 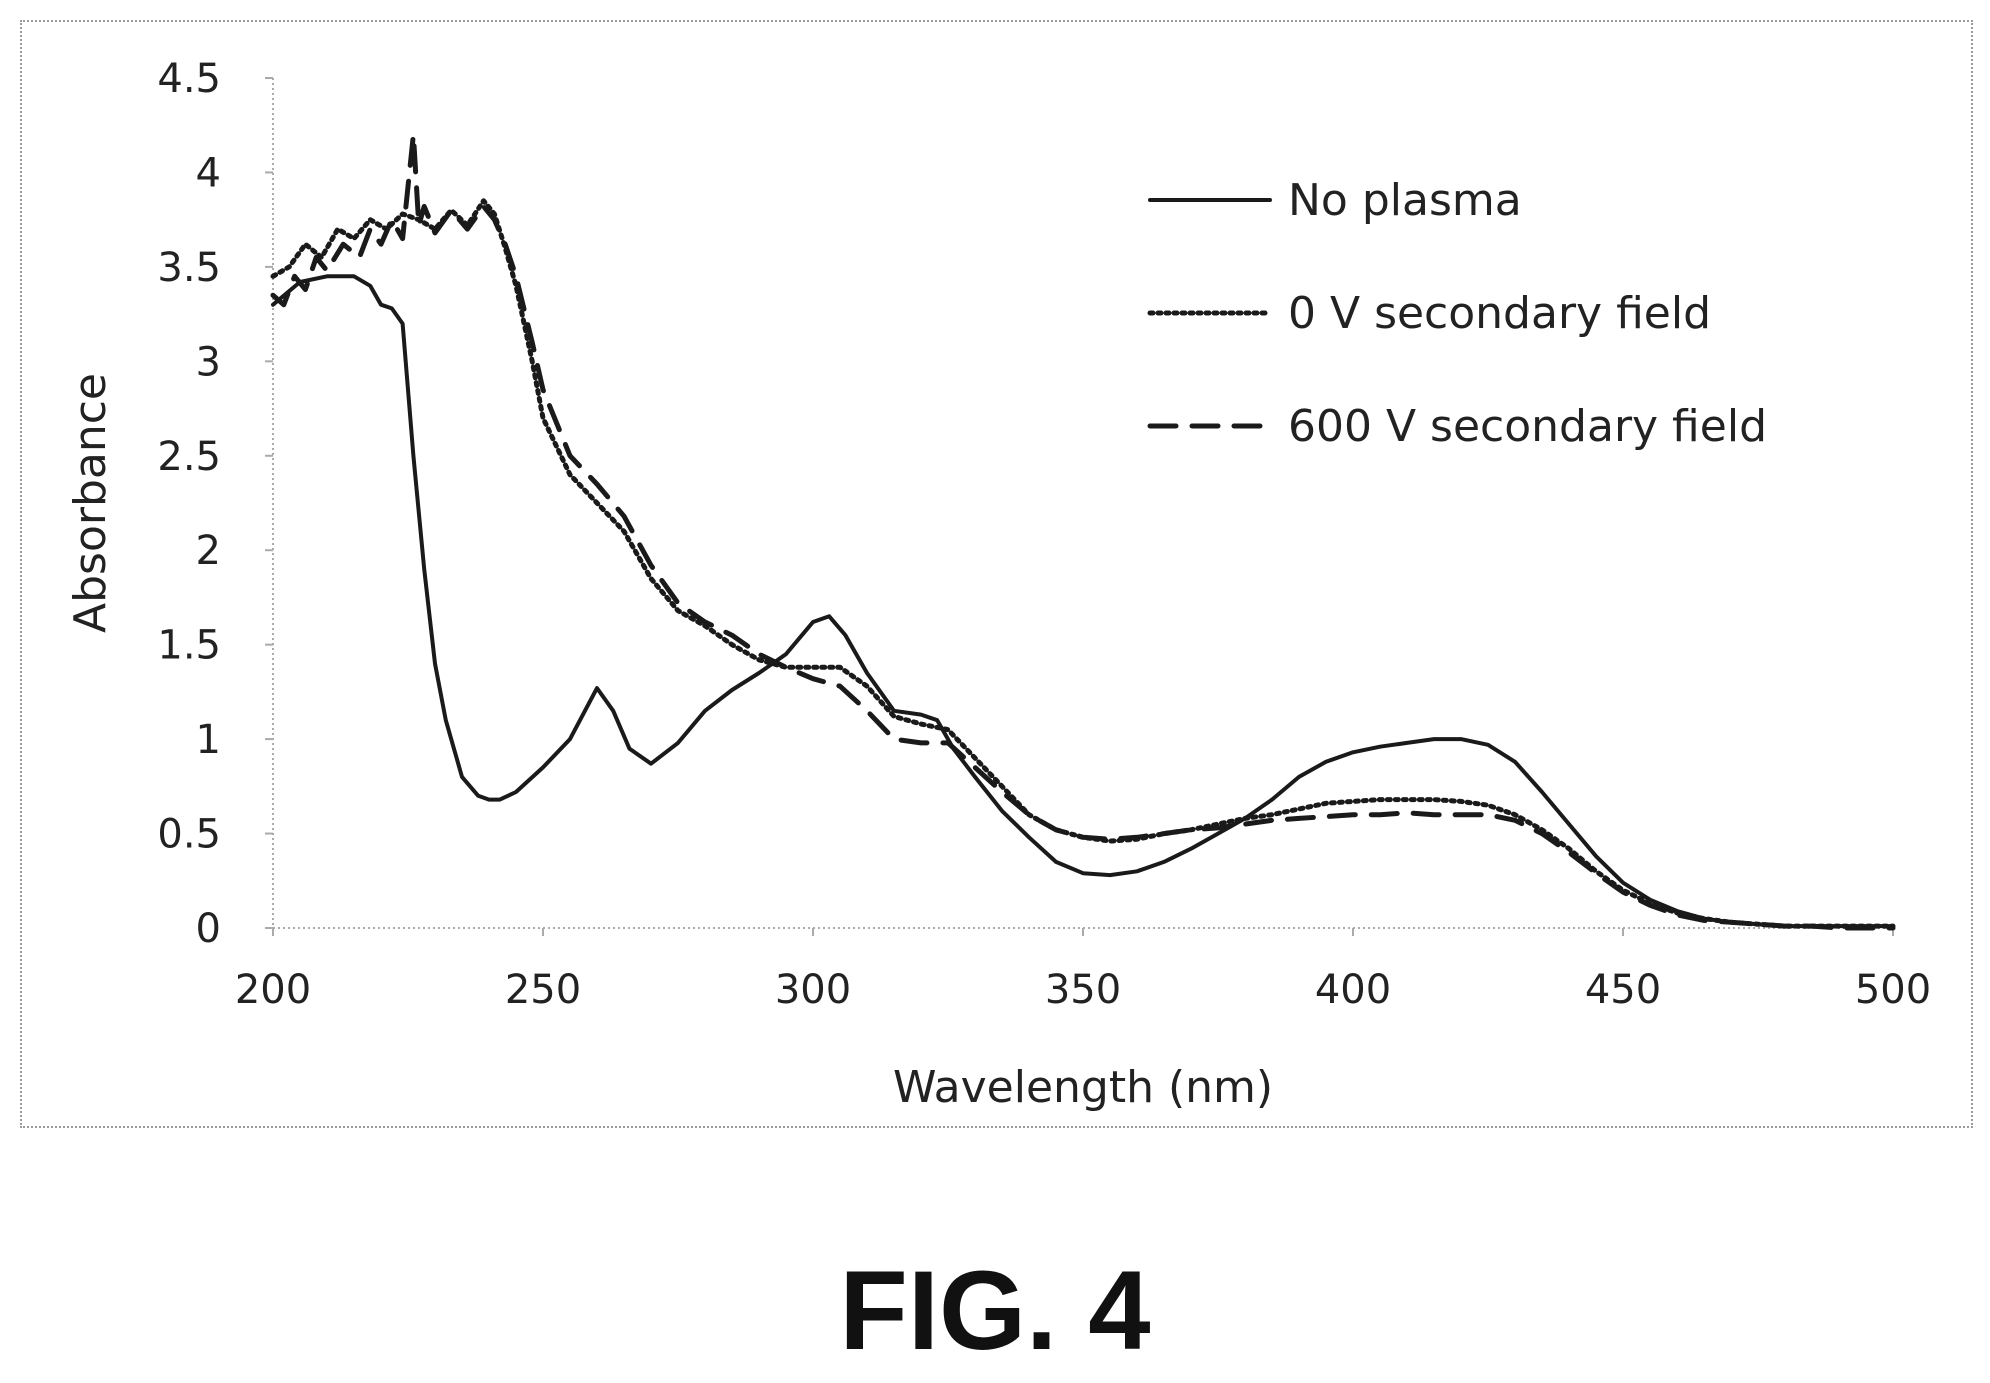 What do you see at coordinates (208, 551) in the screenshot?
I see `y-tick-label: 2` at bounding box center [208, 551].